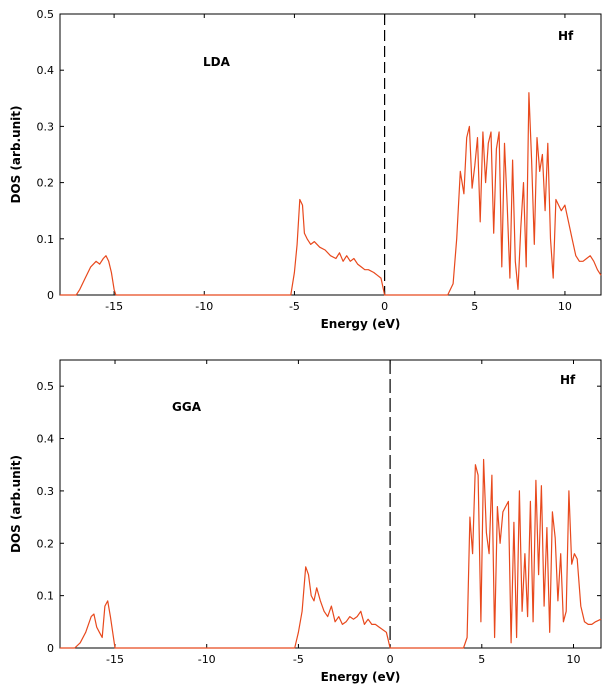 The height and width of the screenshot is (688, 602). What do you see at coordinates (187, 407) in the screenshot?
I see `functional-label: GGA` at bounding box center [187, 407].